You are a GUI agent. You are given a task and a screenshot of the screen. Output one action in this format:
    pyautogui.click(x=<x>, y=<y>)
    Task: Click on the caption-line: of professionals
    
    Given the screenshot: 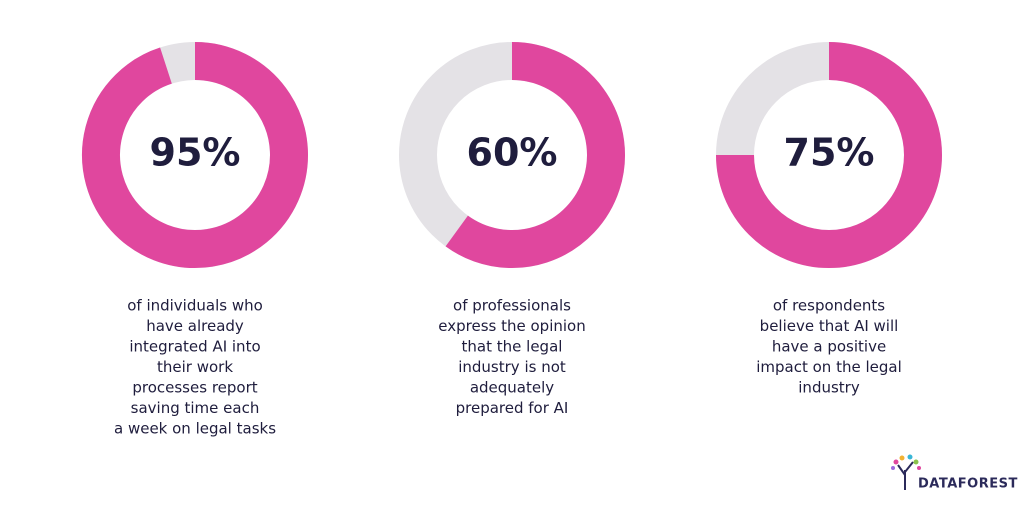 What is the action you would take?
    pyautogui.click(x=512, y=306)
    